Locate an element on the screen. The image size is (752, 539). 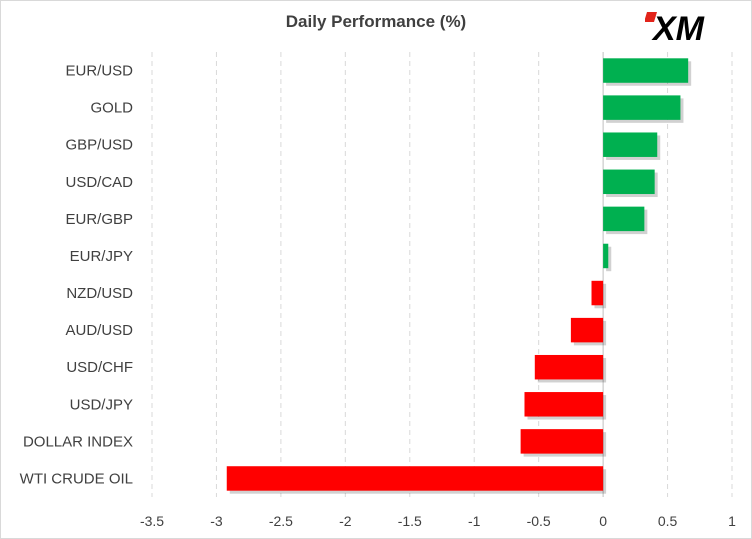
logo-text: XM is located at coordinates (678, 28).